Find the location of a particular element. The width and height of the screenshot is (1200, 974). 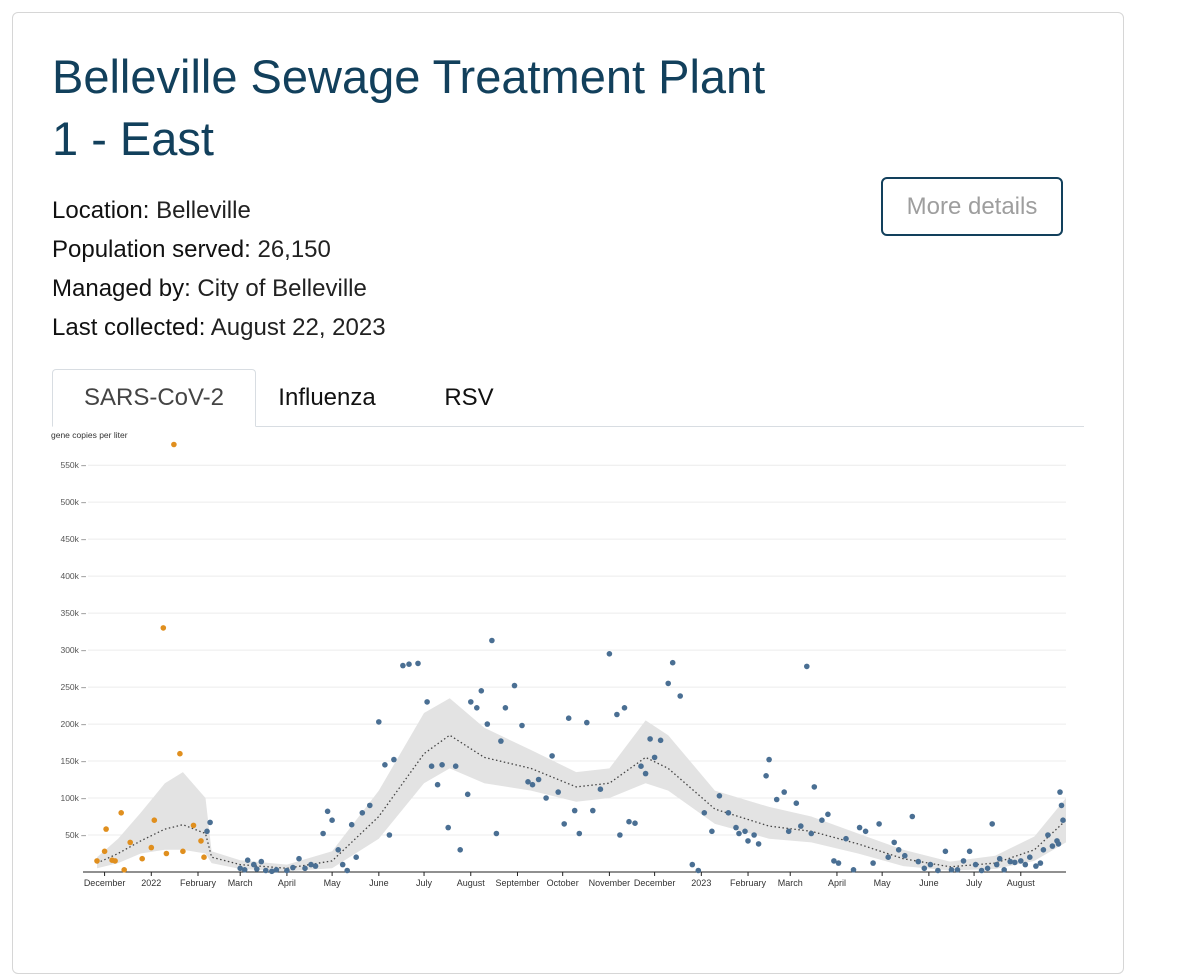

x-tick-label: May is located at coordinates (333, 883).